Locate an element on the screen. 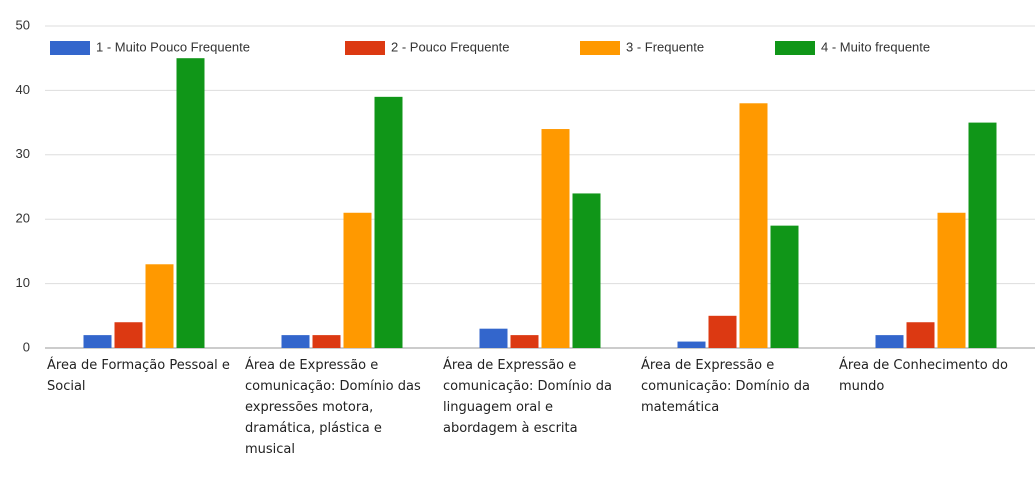 This screenshot has width=1035, height=497. y-tick-label: 40 is located at coordinates (23, 89).